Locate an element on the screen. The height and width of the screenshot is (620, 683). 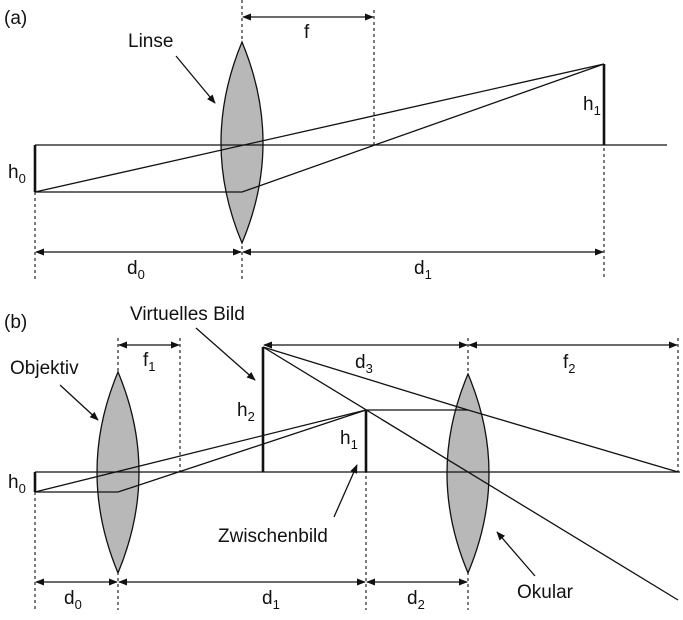
label: Virtuelles Bild is located at coordinates (187, 314).